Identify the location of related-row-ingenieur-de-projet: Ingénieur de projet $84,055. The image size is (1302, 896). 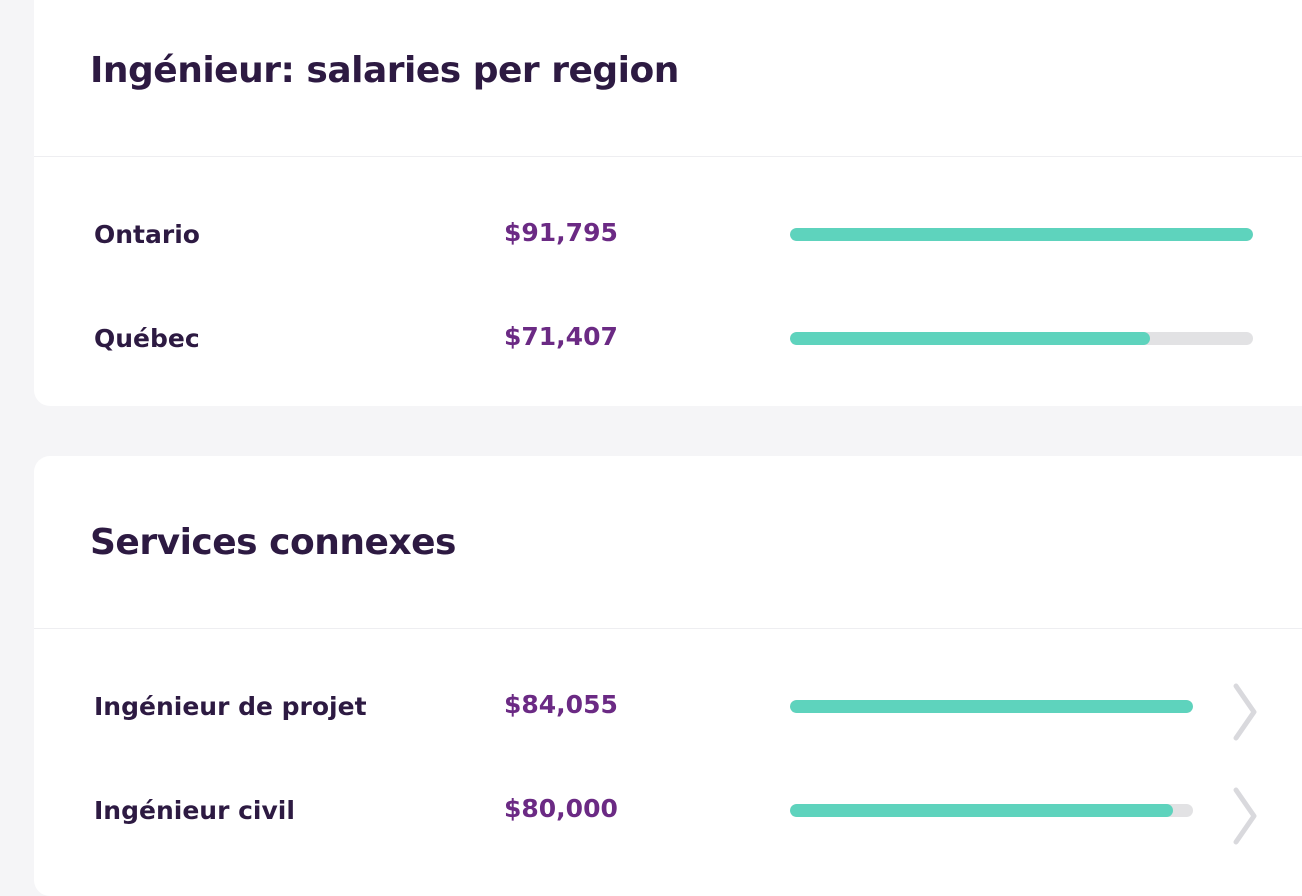
(668, 712).